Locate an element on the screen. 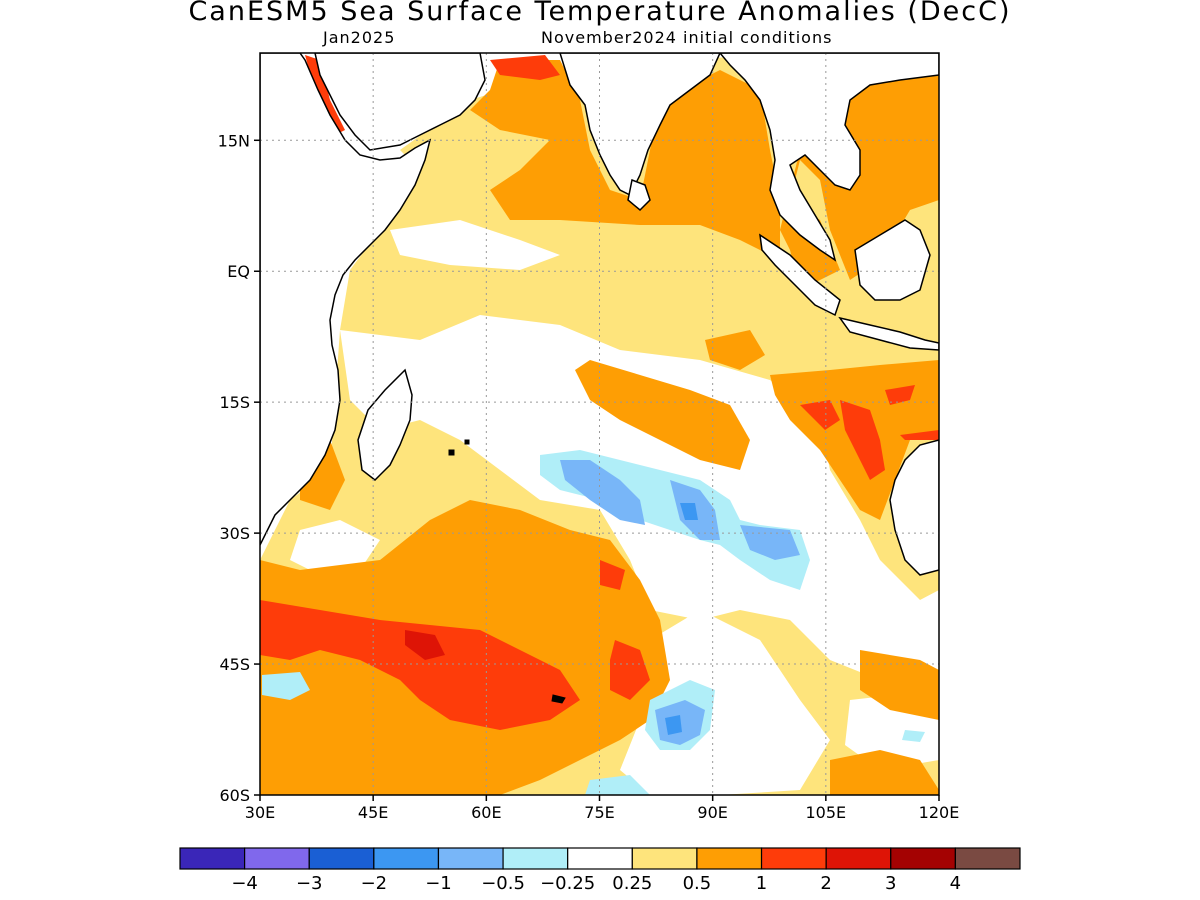  anomaly-region-orange-se is located at coordinates (899, 685).